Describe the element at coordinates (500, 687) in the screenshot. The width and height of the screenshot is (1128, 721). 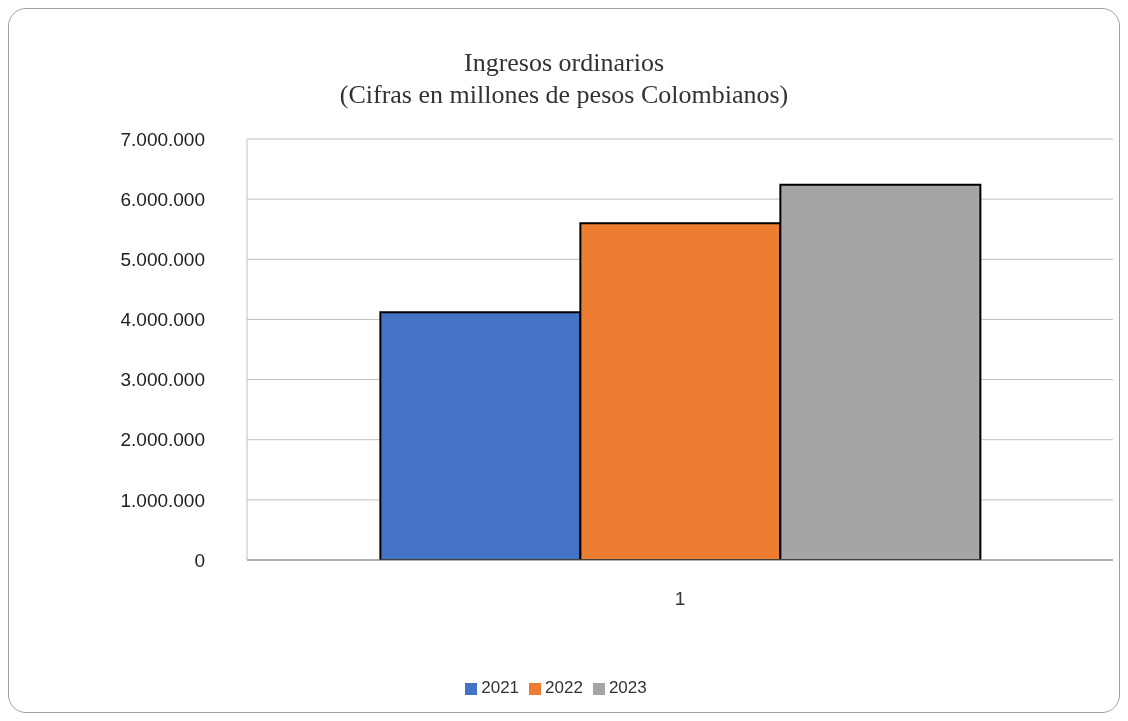
I see `legend-label: 2021` at that location.